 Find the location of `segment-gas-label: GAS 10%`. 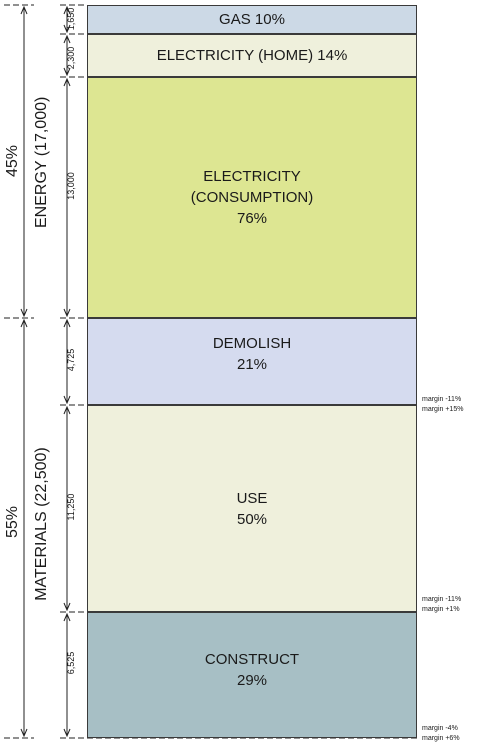

segment-gas-label: GAS 10% is located at coordinates (252, 19).